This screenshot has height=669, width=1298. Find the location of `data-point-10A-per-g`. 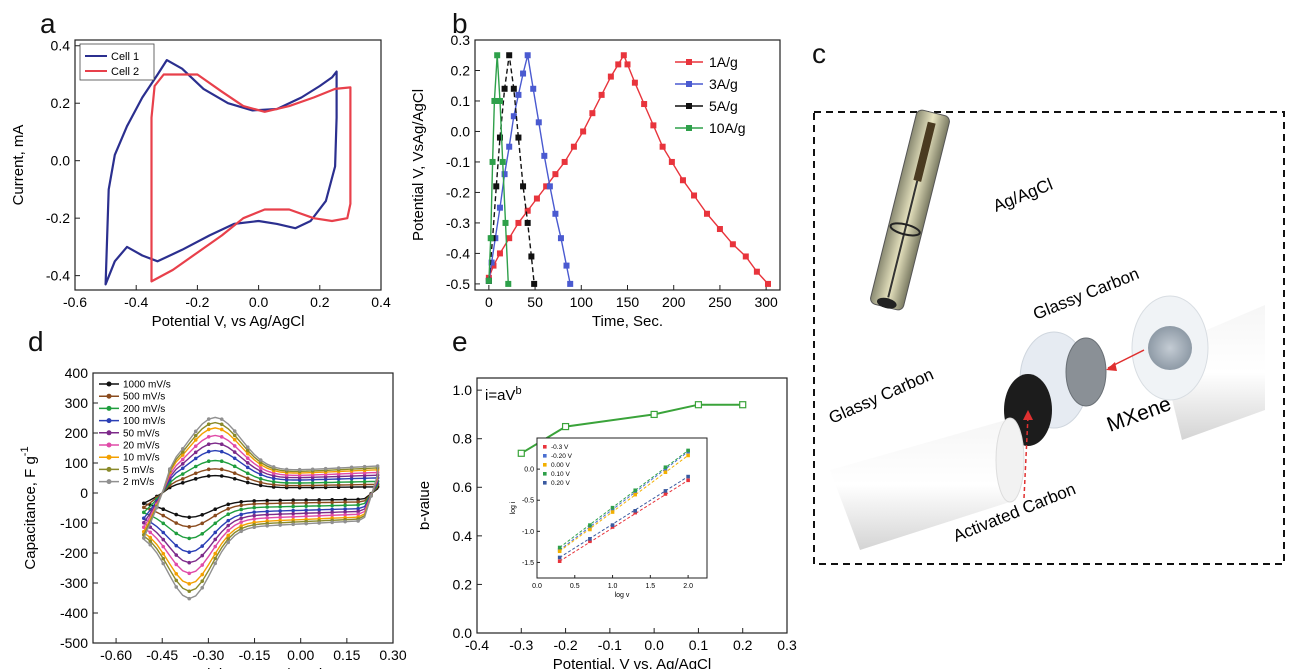

data-point-10A-per-g is located at coordinates (488, 280).